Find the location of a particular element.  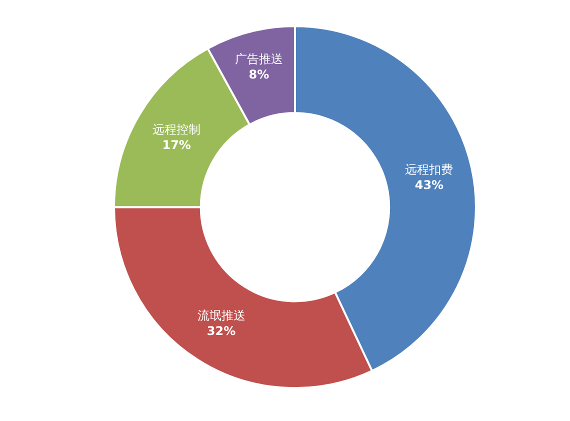

data-label: 32% is located at coordinates (221, 331).